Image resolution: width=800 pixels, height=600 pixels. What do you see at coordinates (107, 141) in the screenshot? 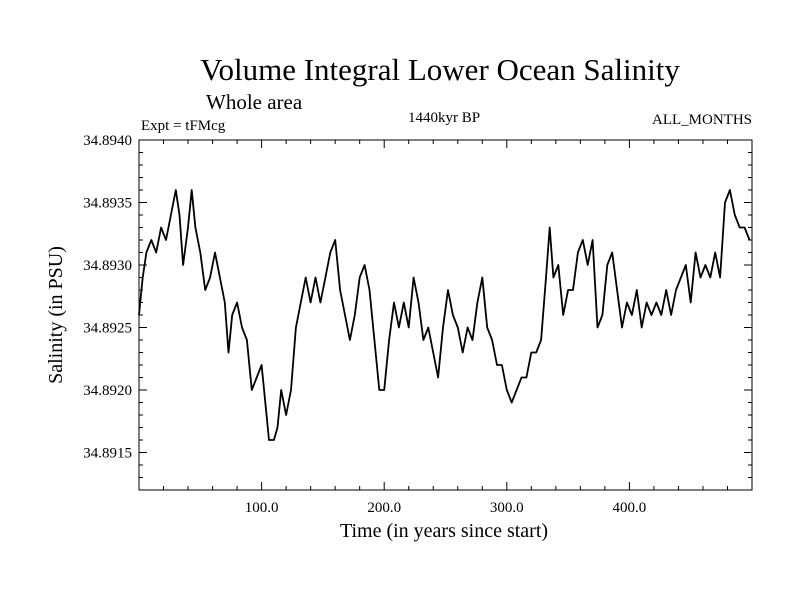
I see `y-tick-label: 34.8940` at bounding box center [107, 141].